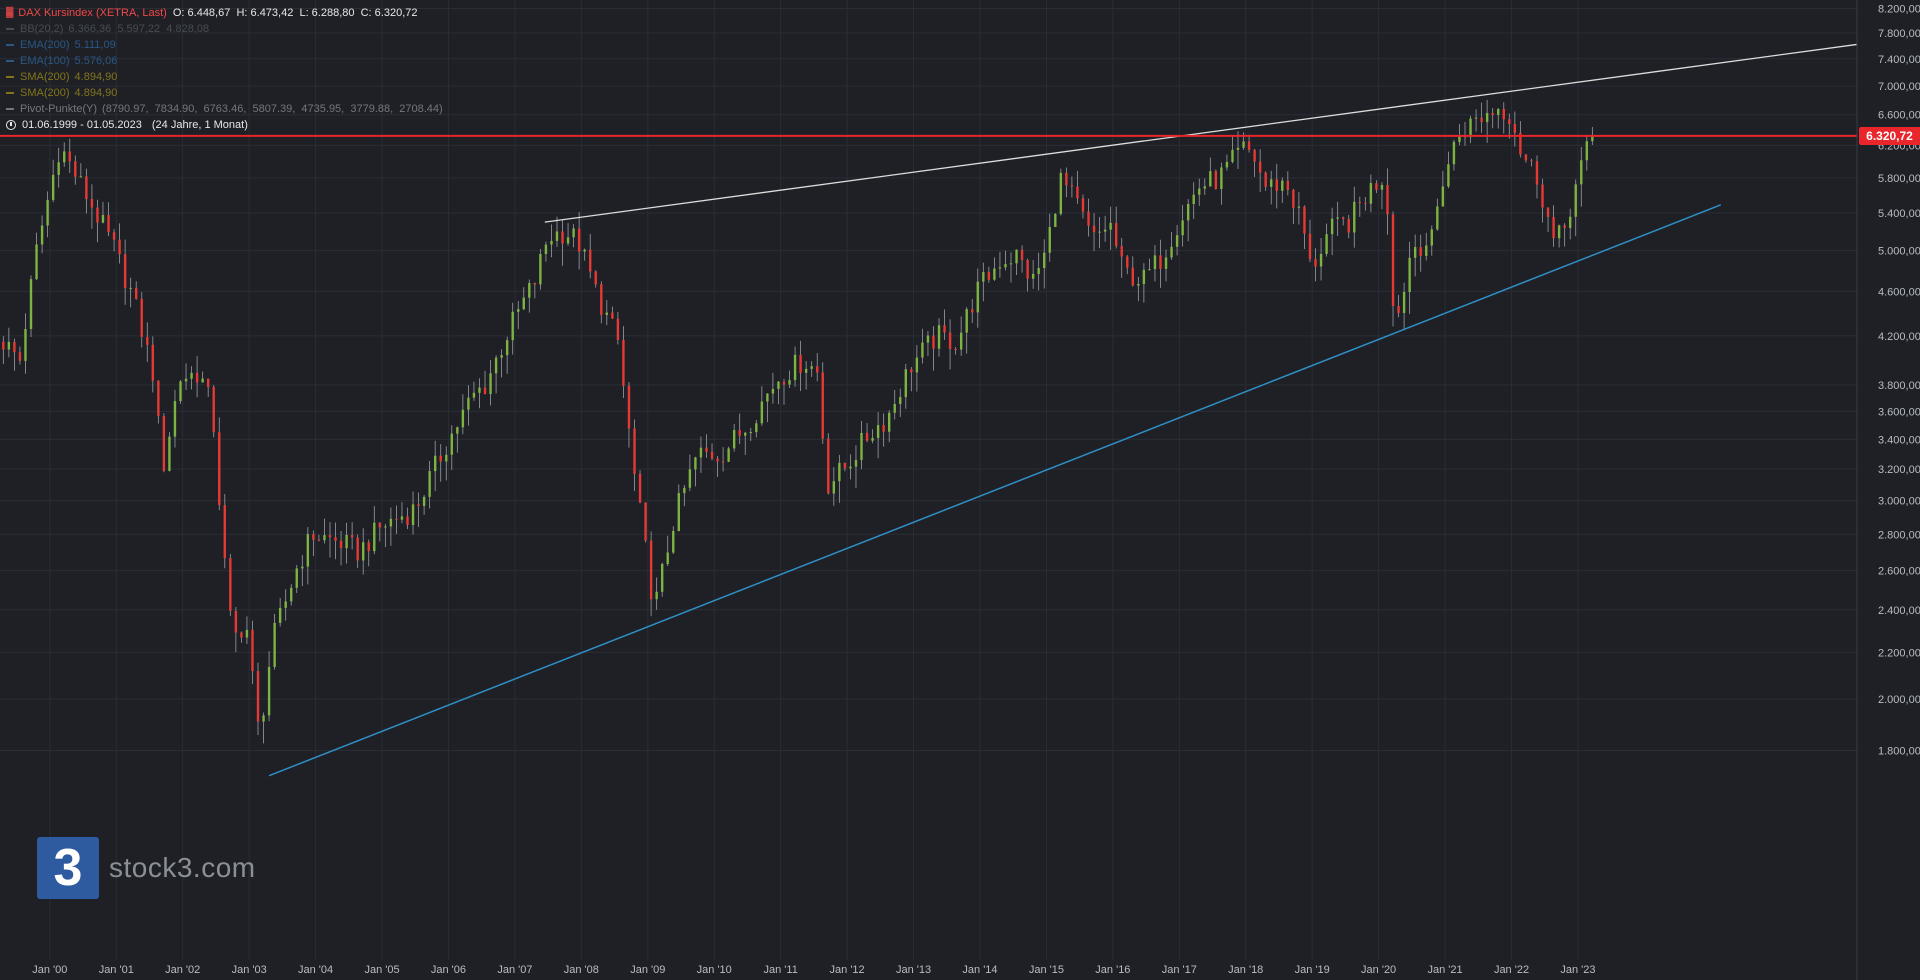 This screenshot has height=980, width=1920. Describe the element at coordinates (1899, 412) in the screenshot. I see `y-tick-label: 3.600,00` at that location.